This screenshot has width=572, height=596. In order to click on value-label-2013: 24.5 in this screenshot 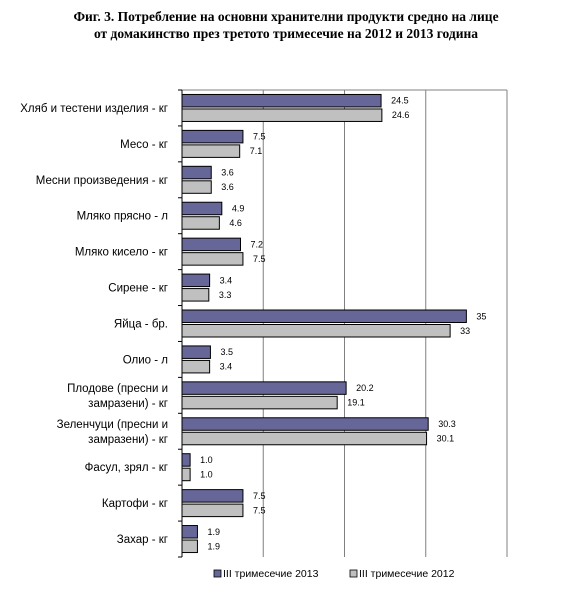, I will do `click(400, 101)`.